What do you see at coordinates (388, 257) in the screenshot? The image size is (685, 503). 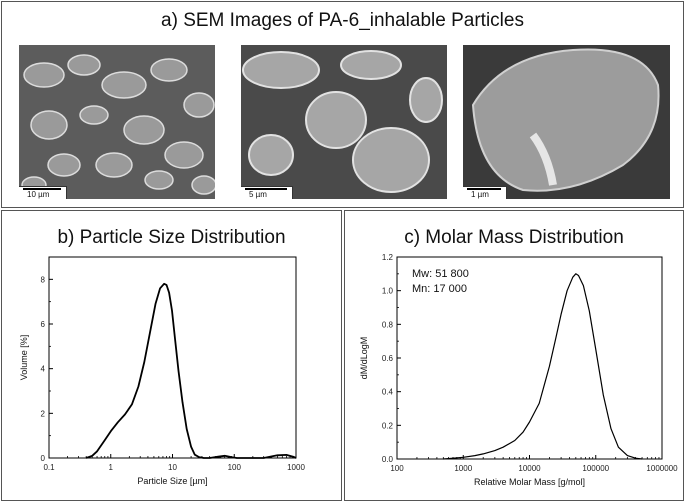 I see `y-tick-label: 1.2` at bounding box center [388, 257].